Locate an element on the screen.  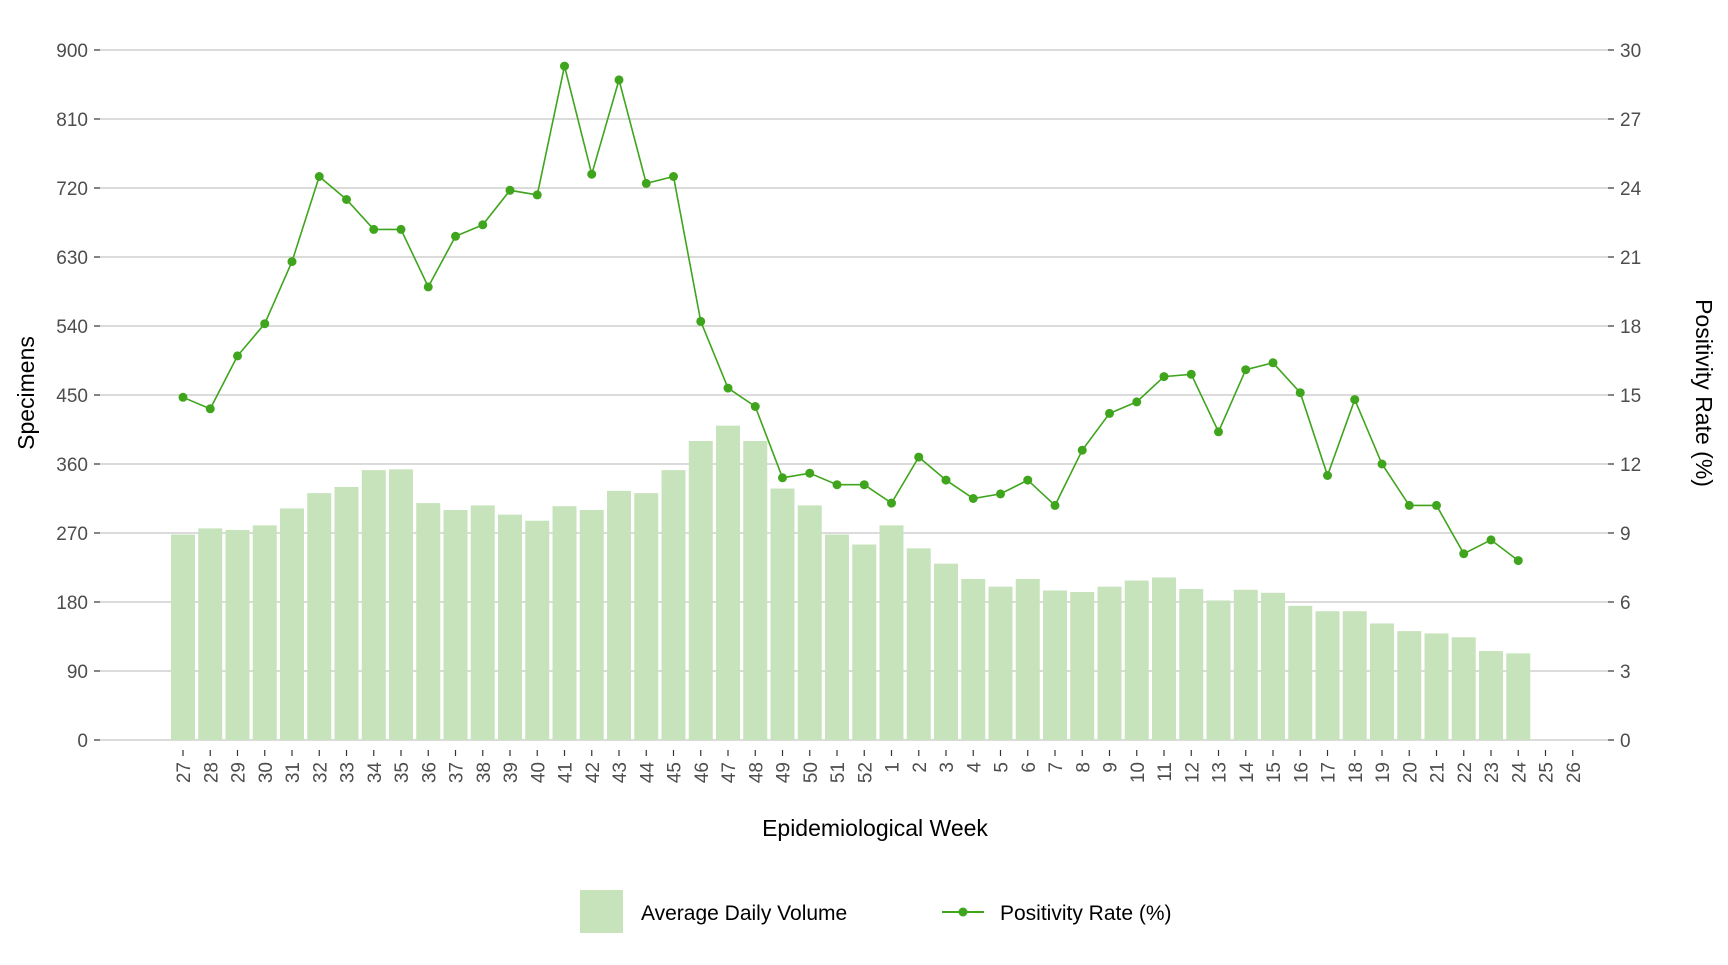
legend-line-label: Positivity Rate (%) is located at coordinates (1086, 913).